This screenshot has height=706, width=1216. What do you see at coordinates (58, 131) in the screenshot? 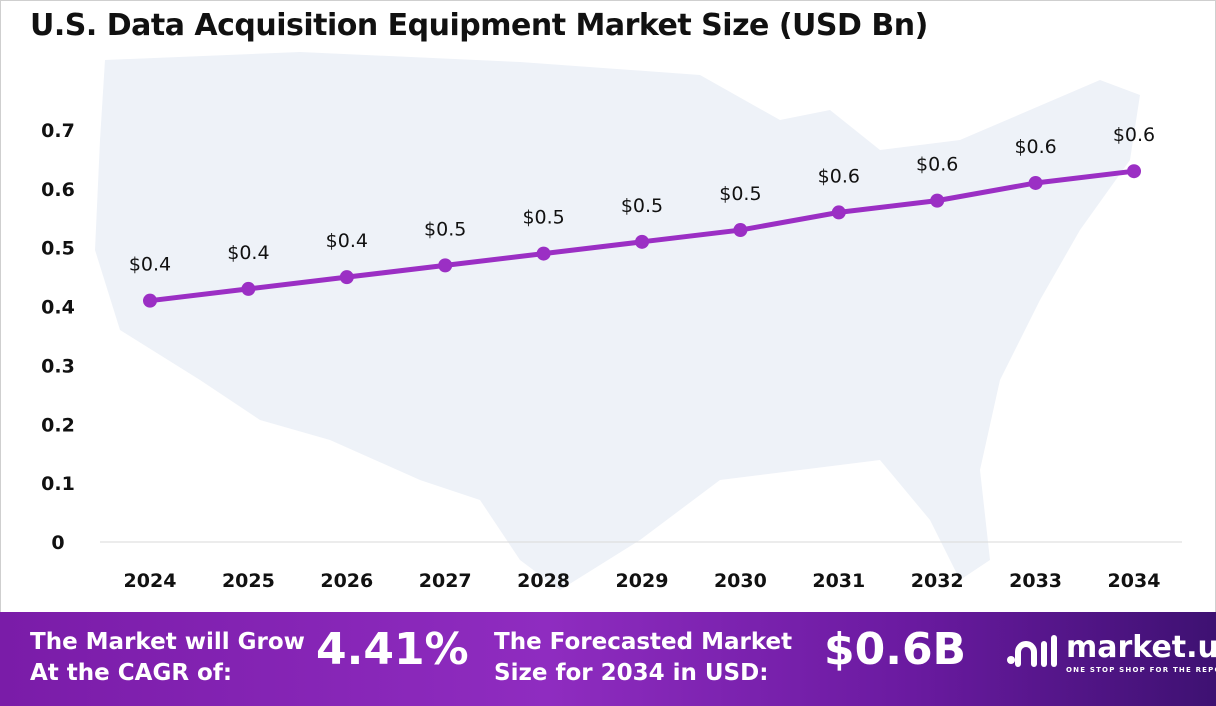
I see `y-tick-label: 0.7` at bounding box center [58, 131].